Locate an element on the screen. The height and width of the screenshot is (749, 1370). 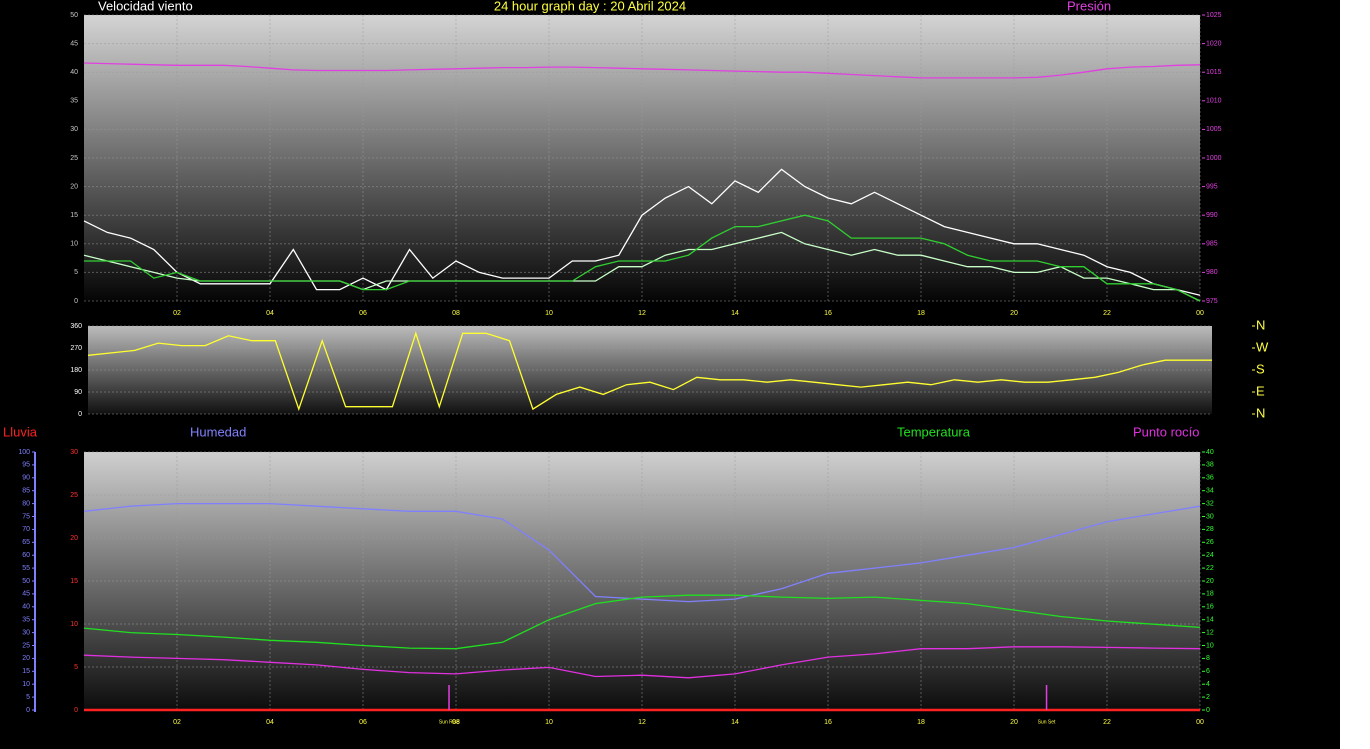
y3-tick-label: 20 is located at coordinates (26, 658).